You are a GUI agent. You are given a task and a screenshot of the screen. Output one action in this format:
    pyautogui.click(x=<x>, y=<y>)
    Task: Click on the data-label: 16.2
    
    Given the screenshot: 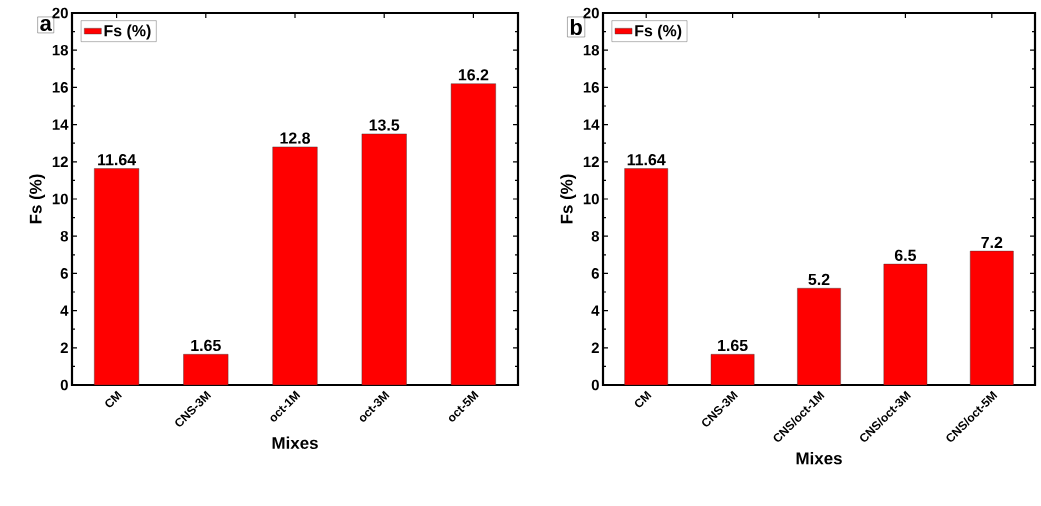 What is the action you would take?
    pyautogui.click(x=473, y=75)
    